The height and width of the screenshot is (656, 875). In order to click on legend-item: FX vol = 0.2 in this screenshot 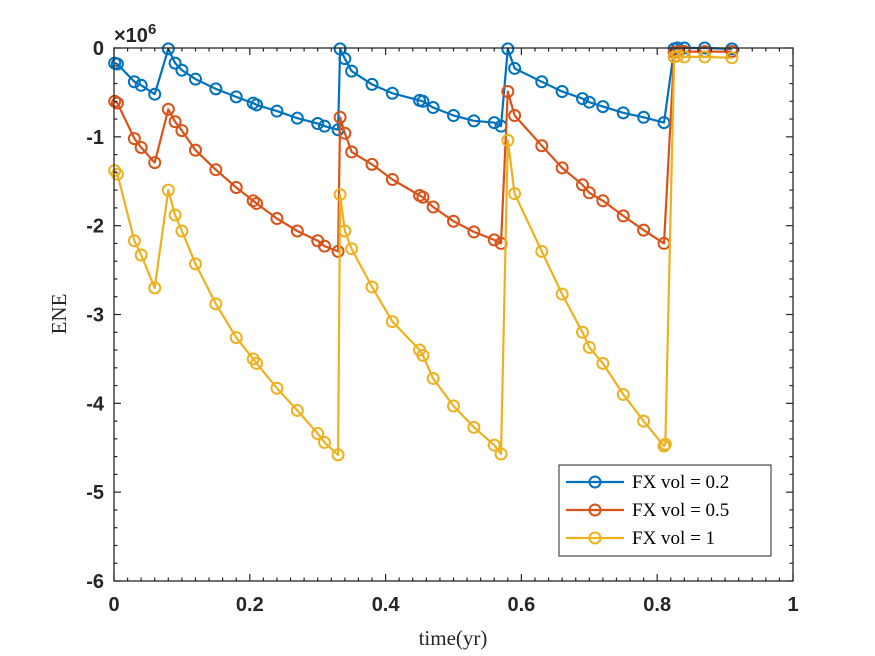, I will do `click(647, 482)`.